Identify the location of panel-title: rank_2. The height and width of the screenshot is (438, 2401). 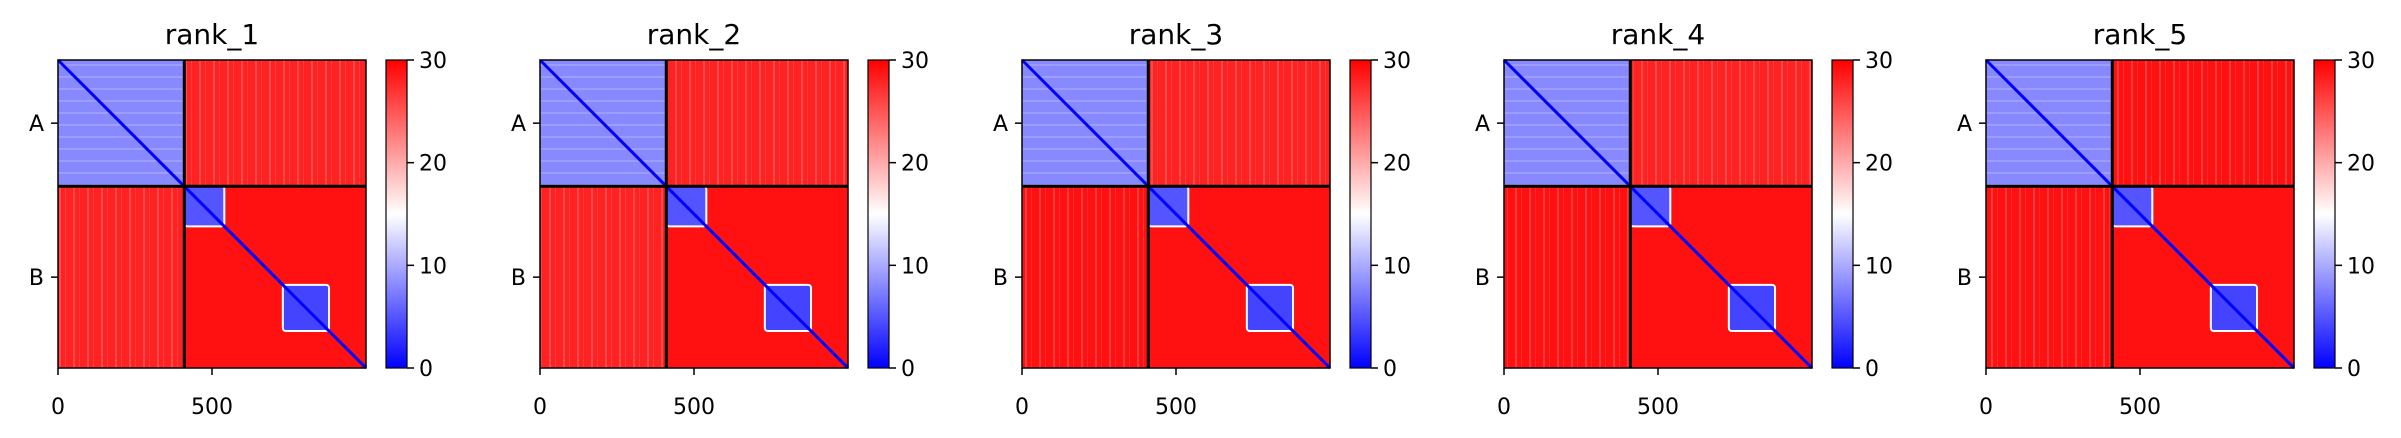
(694, 34).